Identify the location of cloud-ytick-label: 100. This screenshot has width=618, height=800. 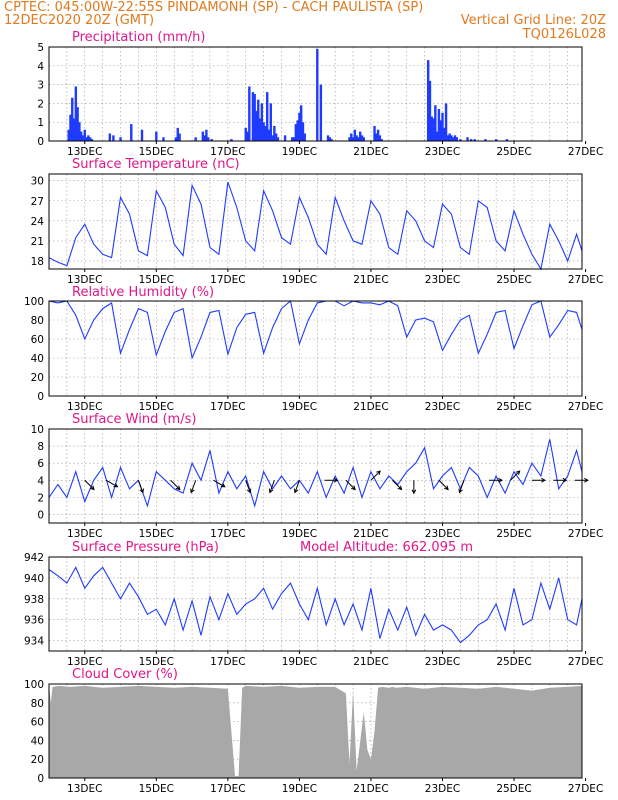
(34, 685).